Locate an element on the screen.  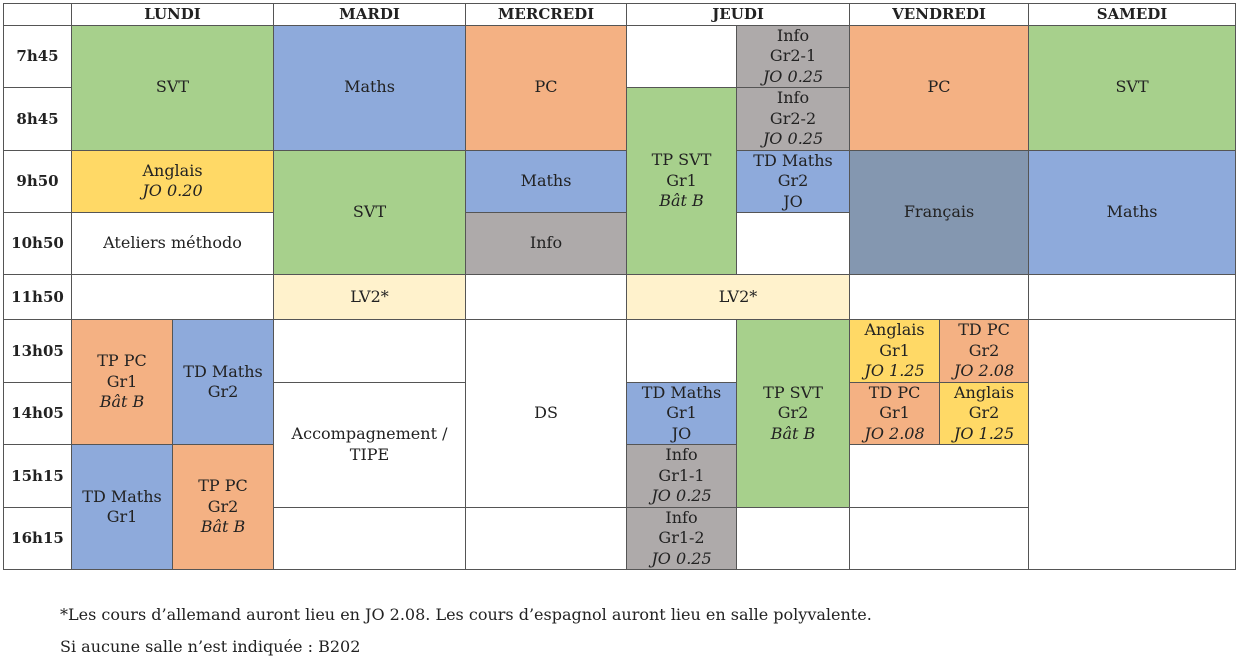
time-label: 15h15 is located at coordinates (37, 476).